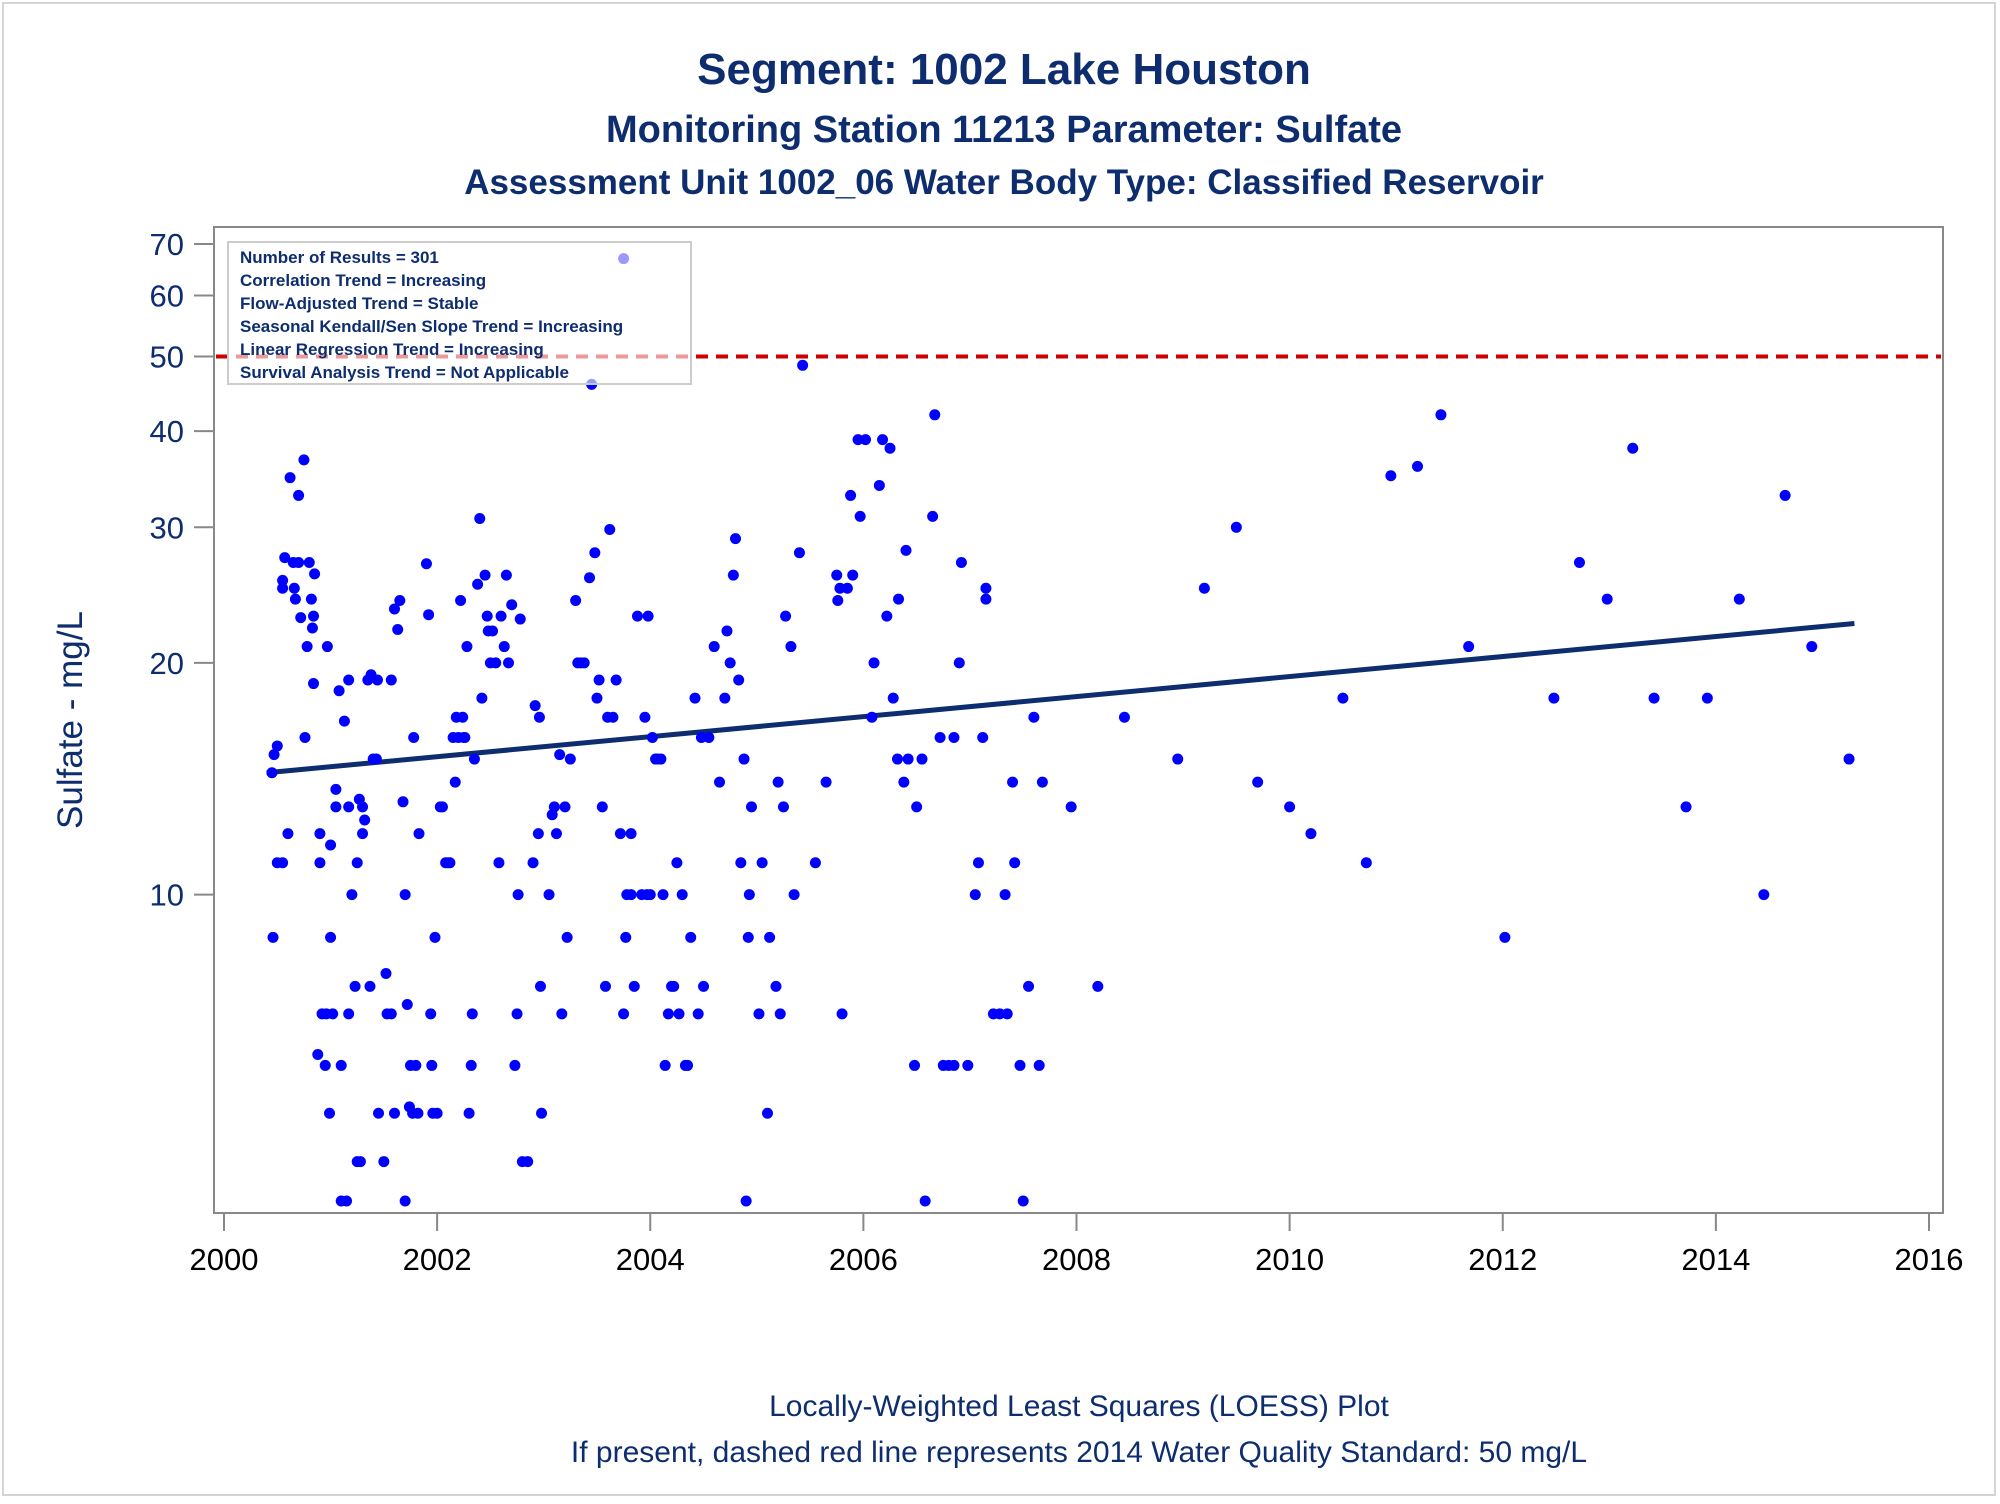  Describe the element at coordinates (1502, 1259) in the screenshot. I see `x-tick-label: 2012` at that location.